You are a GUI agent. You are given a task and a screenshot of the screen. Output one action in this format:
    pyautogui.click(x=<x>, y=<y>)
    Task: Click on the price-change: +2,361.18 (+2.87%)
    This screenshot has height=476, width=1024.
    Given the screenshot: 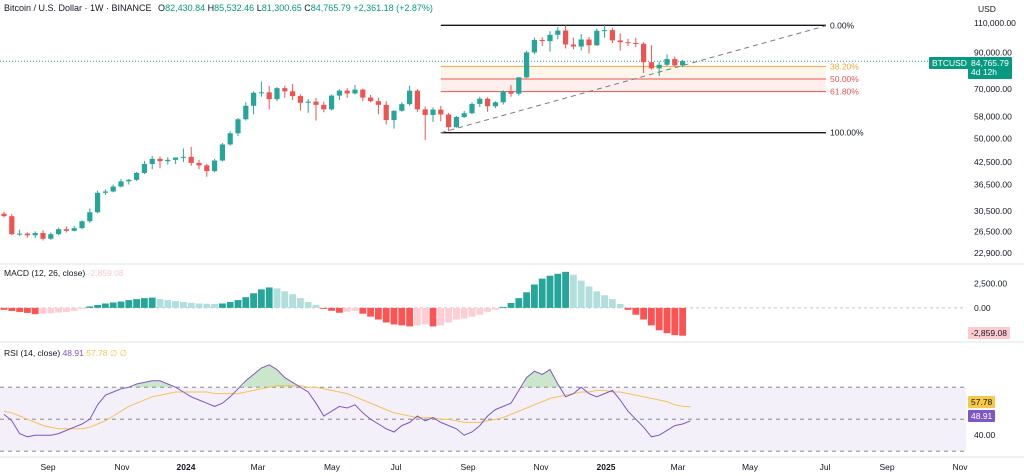 What is the action you would take?
    pyautogui.click(x=393, y=8)
    